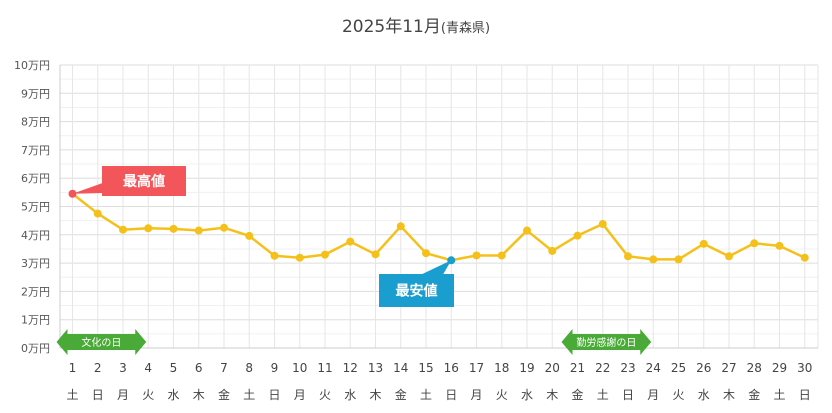  Describe the element at coordinates (425, 368) in the screenshot. I see `x-tick-label: 15` at that location.